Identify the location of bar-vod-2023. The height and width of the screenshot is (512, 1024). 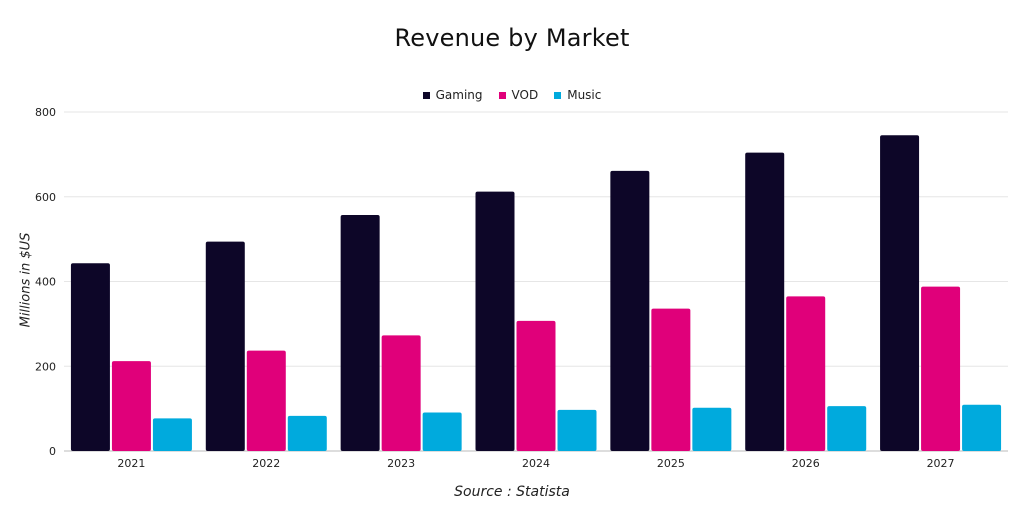
(401, 393).